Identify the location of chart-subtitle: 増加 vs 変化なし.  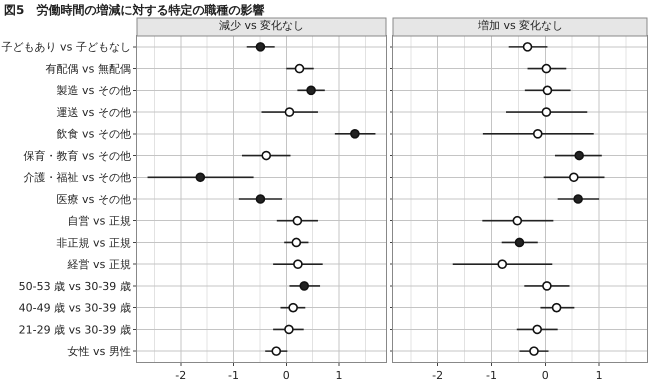
(520, 25).